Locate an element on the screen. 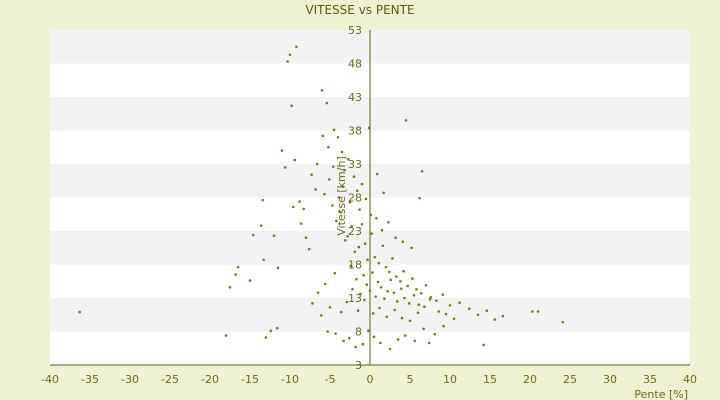 The height and width of the screenshot is (400, 720). x-tick-label: -35 is located at coordinates (90, 379).